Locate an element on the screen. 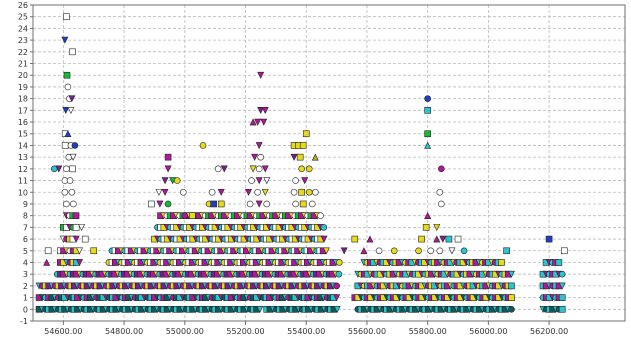  y-tick-label: 0 is located at coordinates (25, 309).